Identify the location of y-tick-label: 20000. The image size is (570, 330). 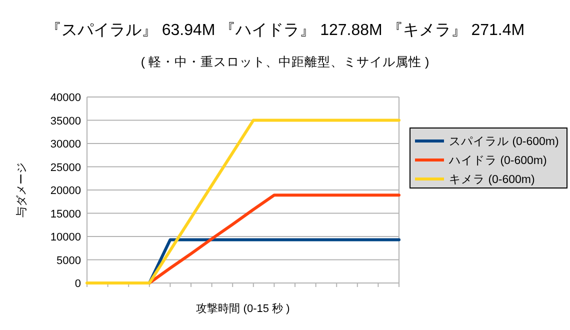
(65, 191).